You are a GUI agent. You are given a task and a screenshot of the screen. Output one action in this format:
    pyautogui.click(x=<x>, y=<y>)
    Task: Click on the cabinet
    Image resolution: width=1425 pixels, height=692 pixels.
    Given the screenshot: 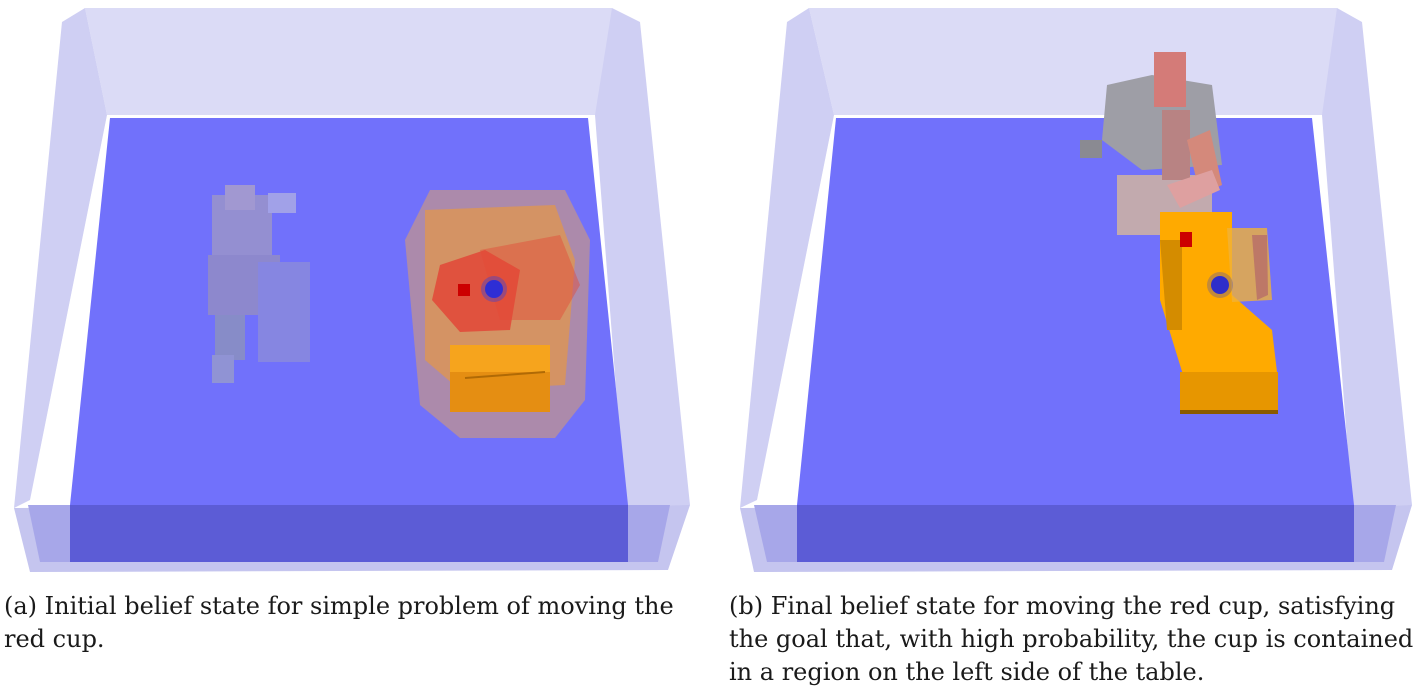 What is the action you would take?
    pyautogui.click(x=1219, y=313)
    